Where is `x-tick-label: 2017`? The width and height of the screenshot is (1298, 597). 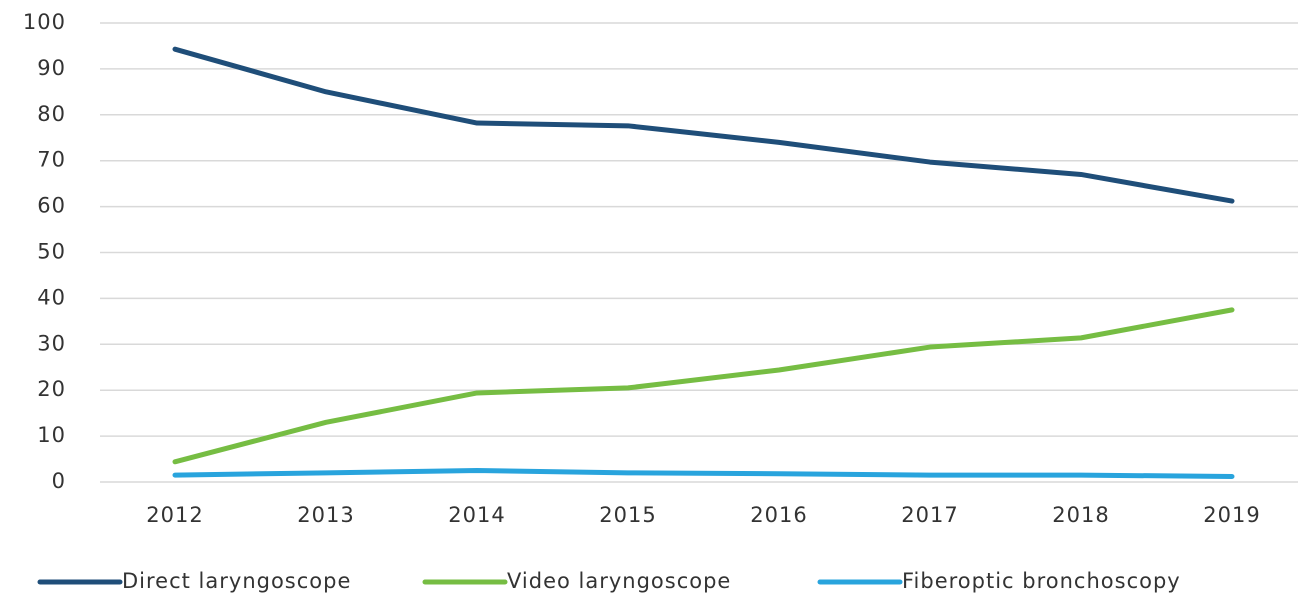 x-tick-label: 2017 is located at coordinates (929, 515).